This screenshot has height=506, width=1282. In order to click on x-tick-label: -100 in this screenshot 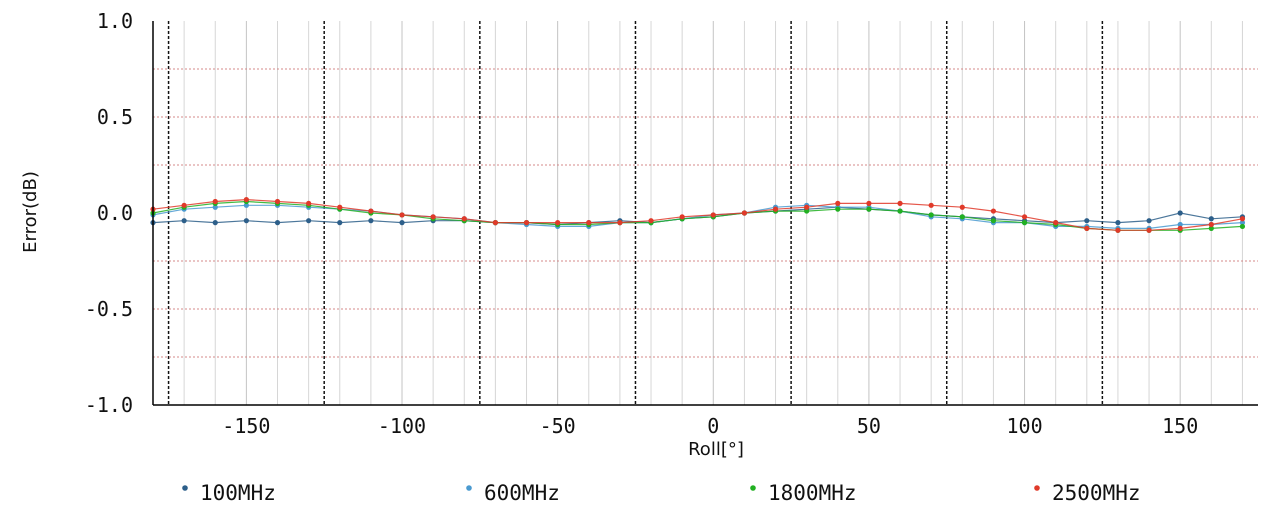, I will do `click(402, 426)`.